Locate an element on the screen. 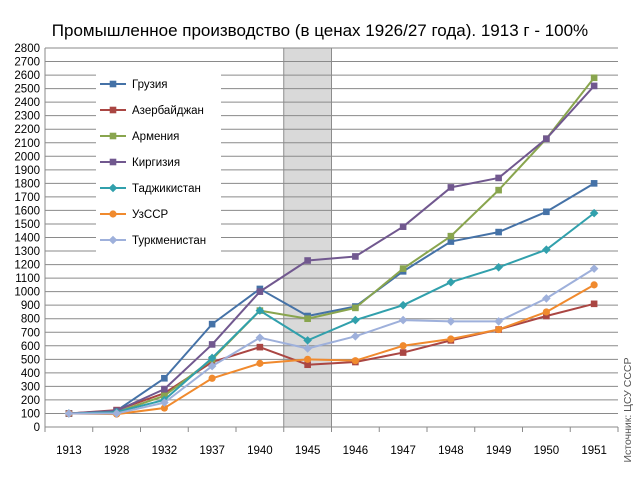 Image resolution: width=640 pixels, height=485 pixels. y-tick-label: 600 is located at coordinates (30, 347).